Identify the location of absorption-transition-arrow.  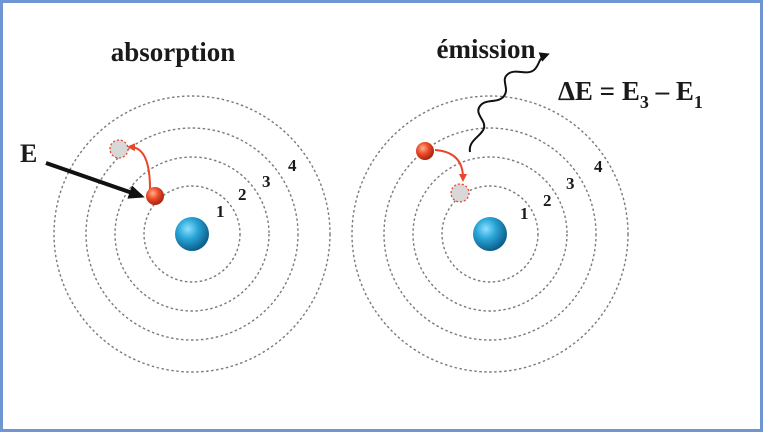
(139, 166).